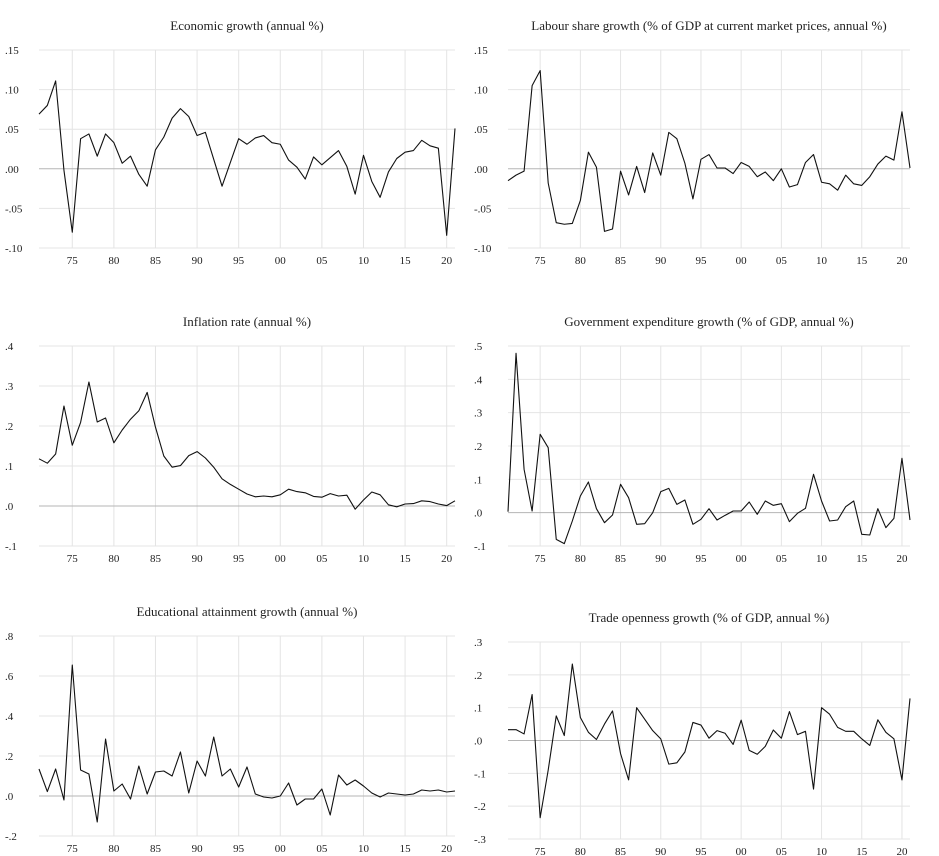 This screenshot has height=856, width=939. Describe the element at coordinates (247, 321) in the screenshot. I see `chart-title: Inflation rate (annual %)` at that location.